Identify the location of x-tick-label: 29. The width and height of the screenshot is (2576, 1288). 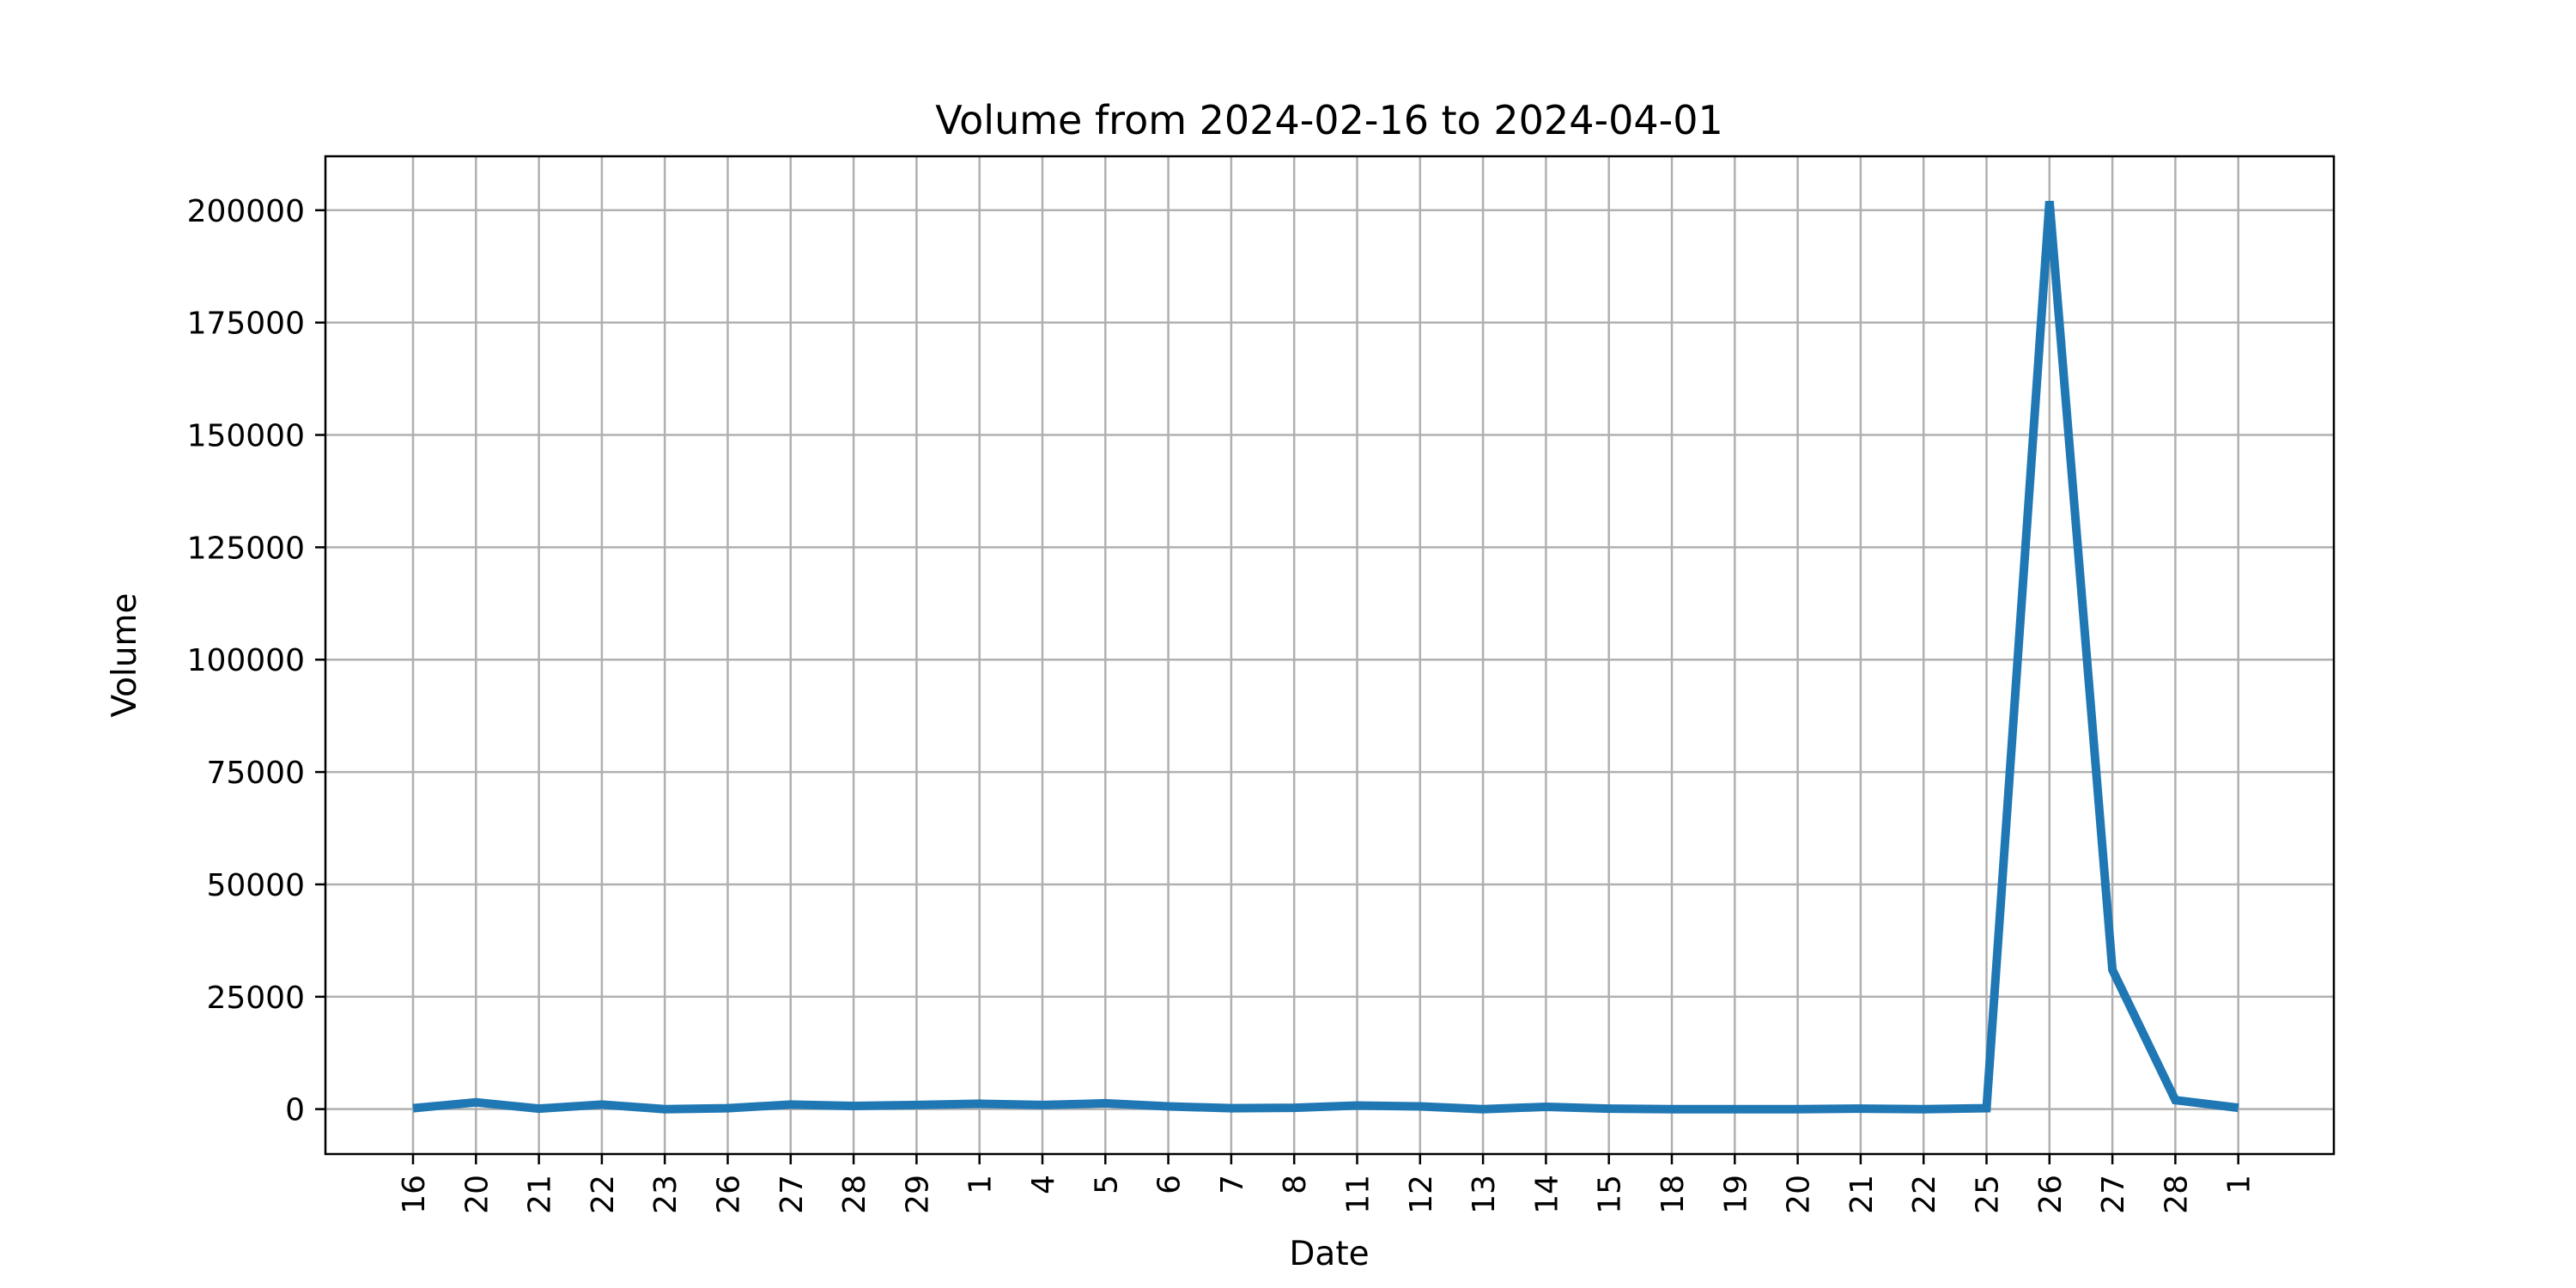
(918, 1195).